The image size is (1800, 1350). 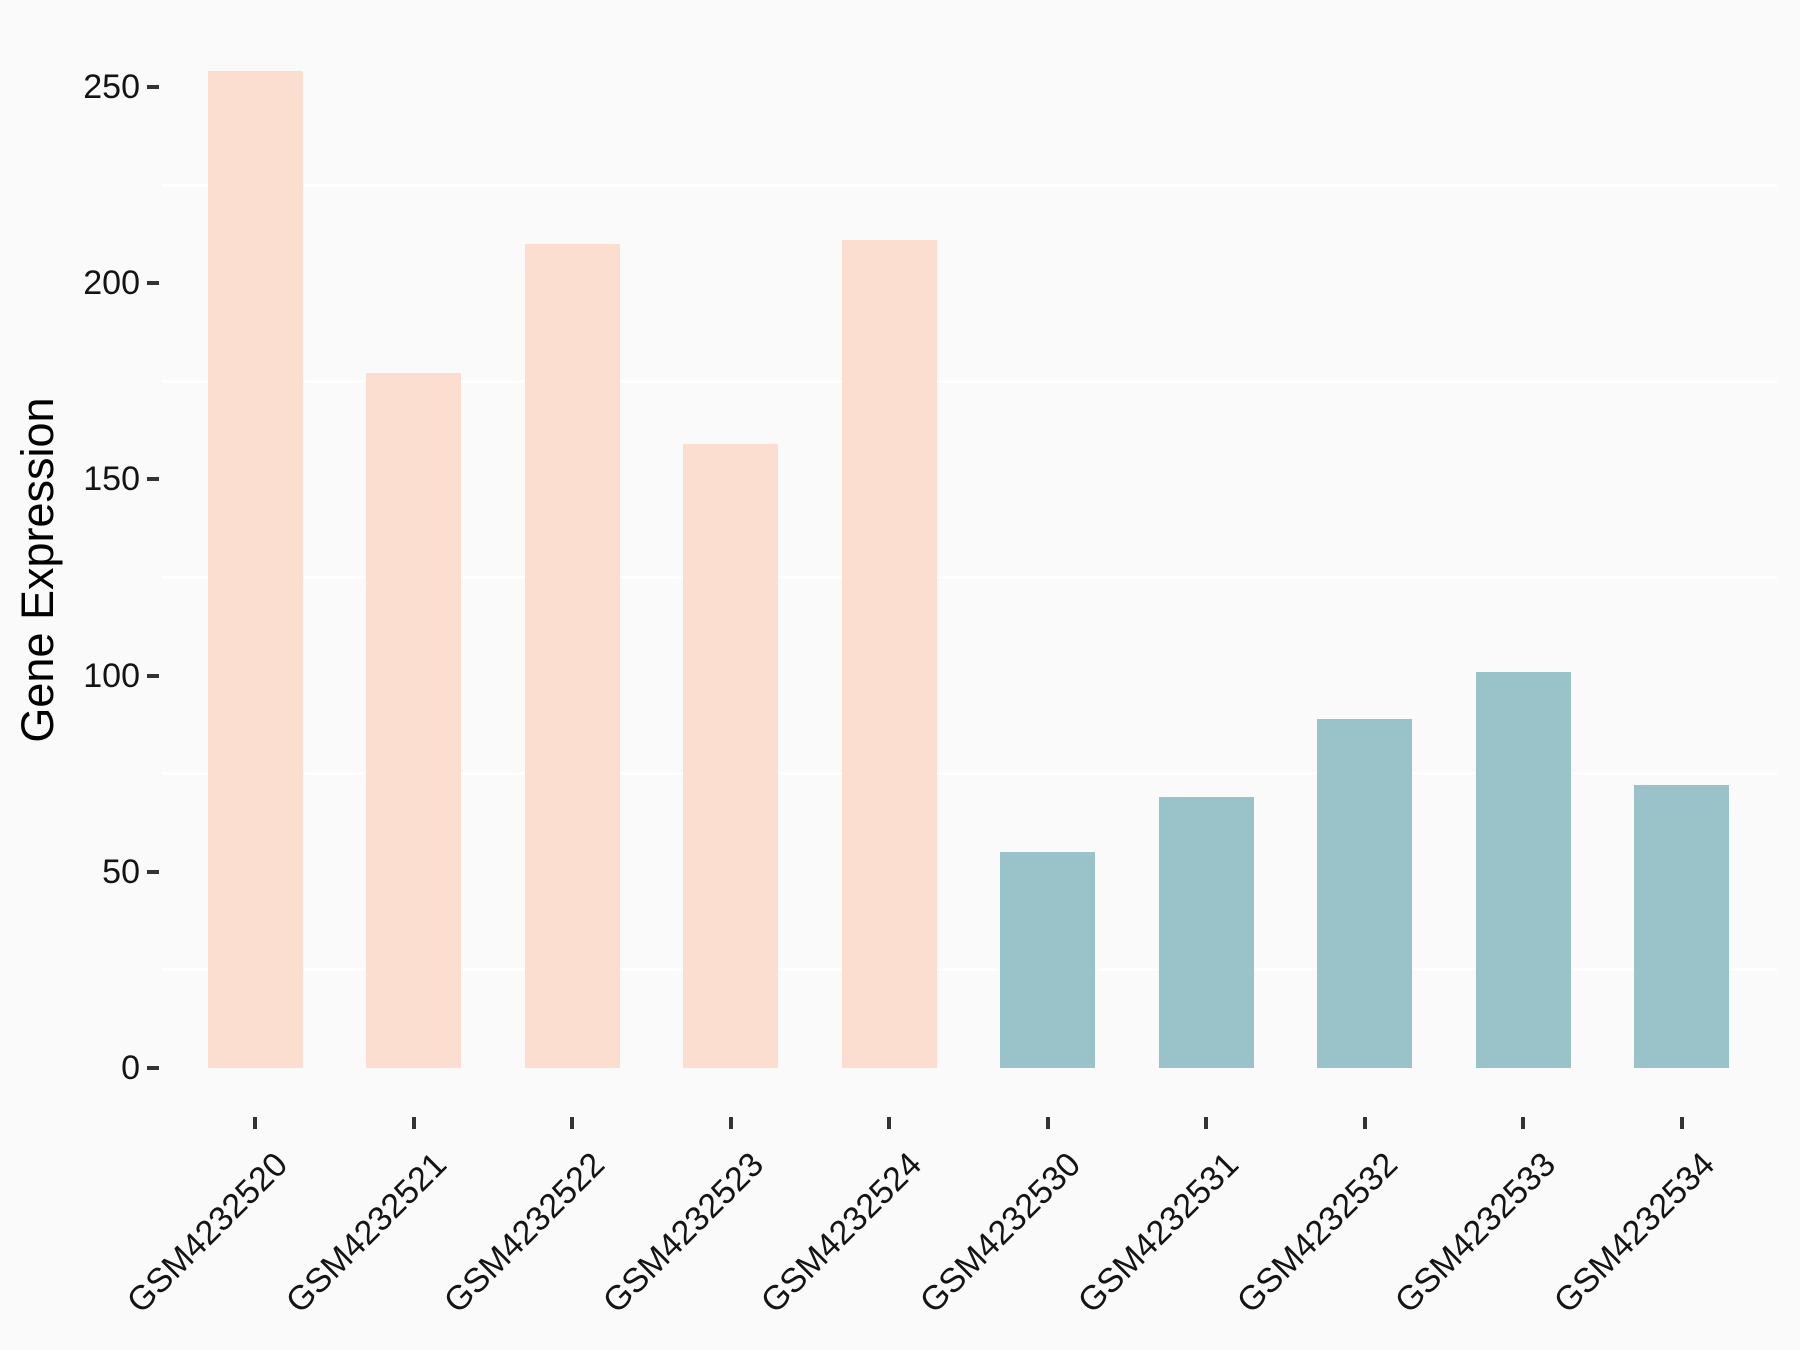 I want to click on x-tick-label-GSM4232520: GSM4232520, so click(x=207, y=1233).